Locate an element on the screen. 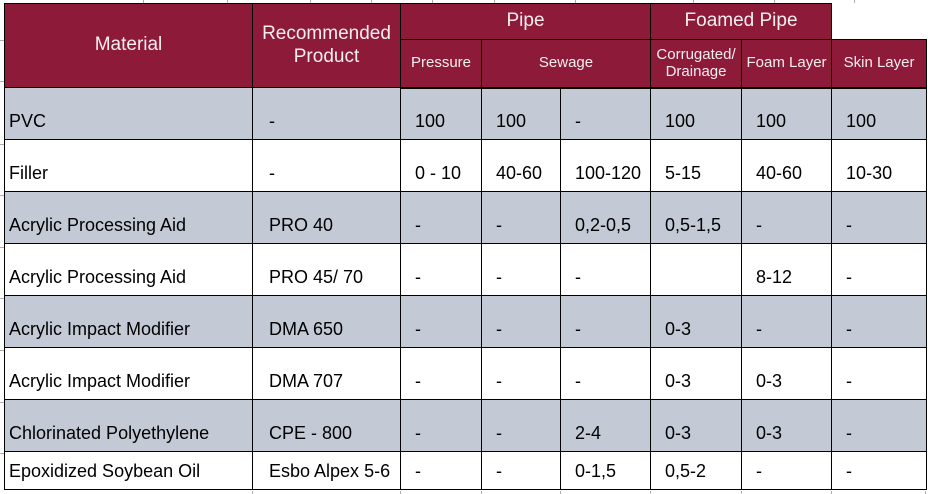 This screenshot has height=494, width=928. cell-product: PRO 45/ 70 is located at coordinates (326, 269).